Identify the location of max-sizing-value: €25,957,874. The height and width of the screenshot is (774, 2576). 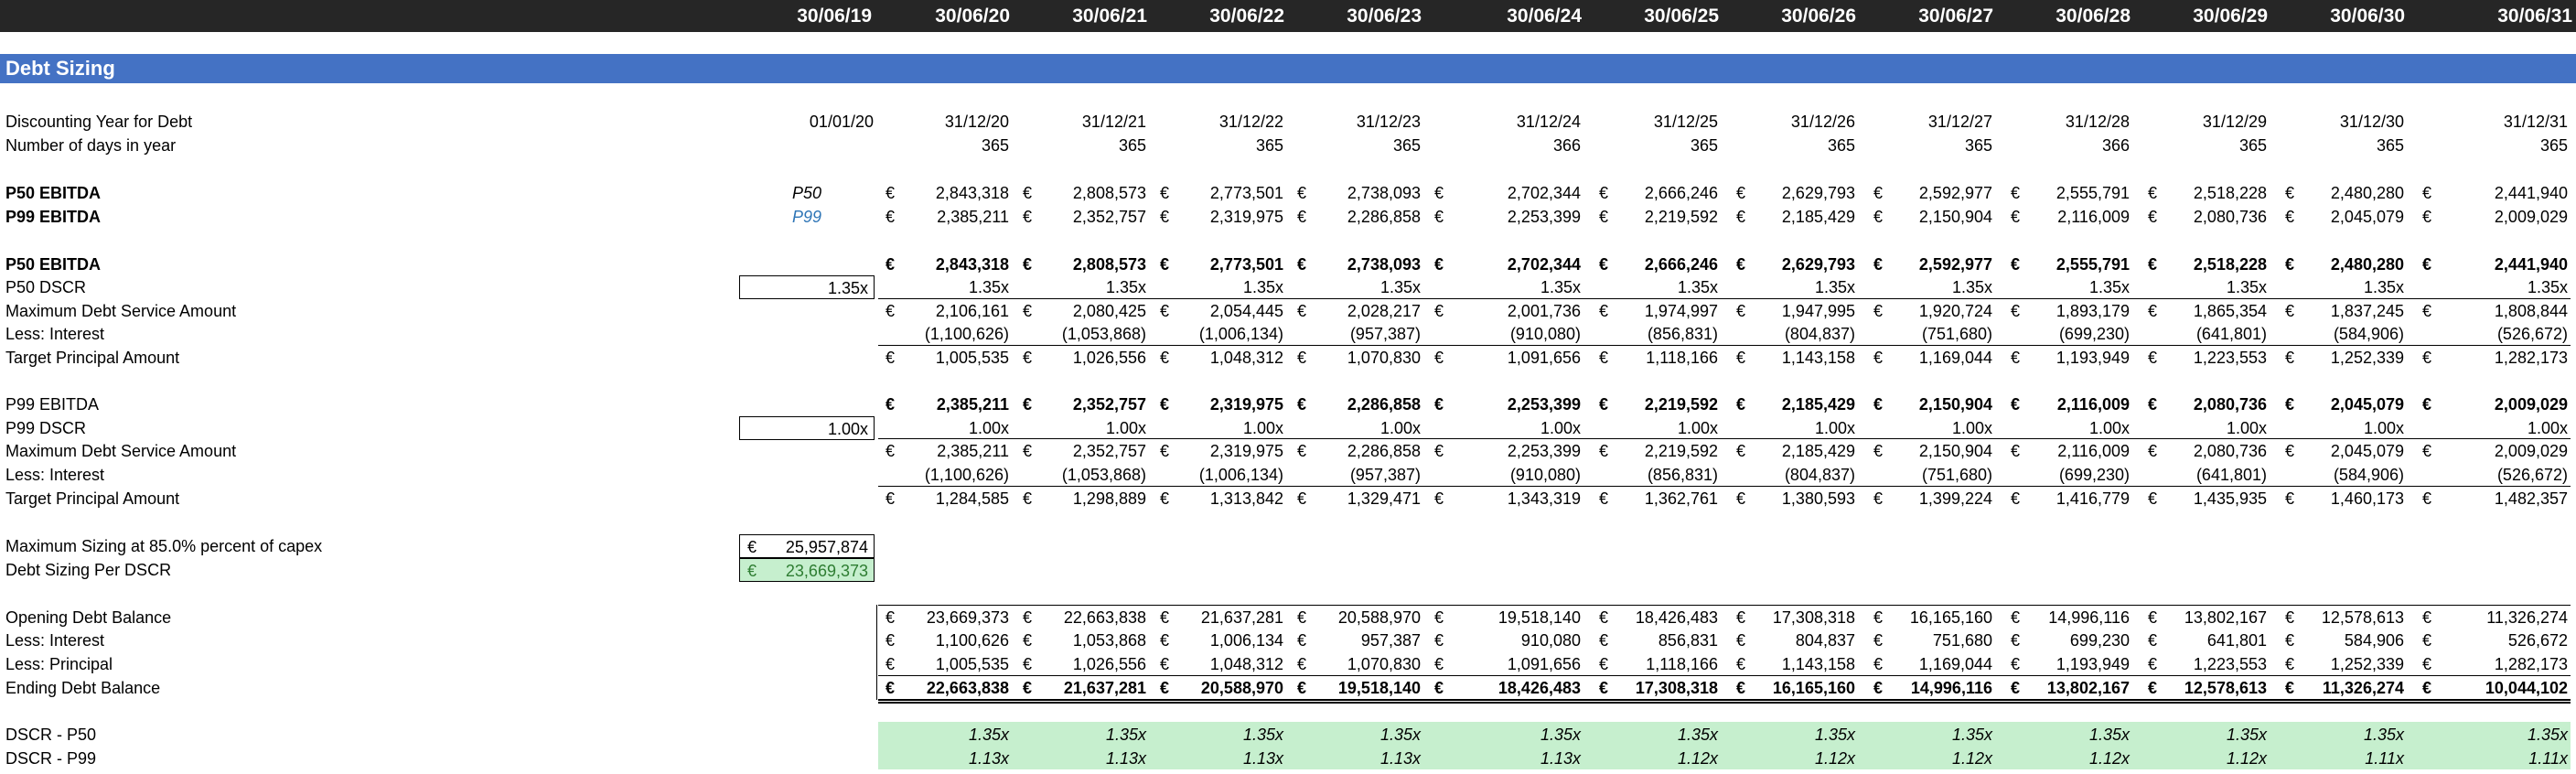
(807, 546).